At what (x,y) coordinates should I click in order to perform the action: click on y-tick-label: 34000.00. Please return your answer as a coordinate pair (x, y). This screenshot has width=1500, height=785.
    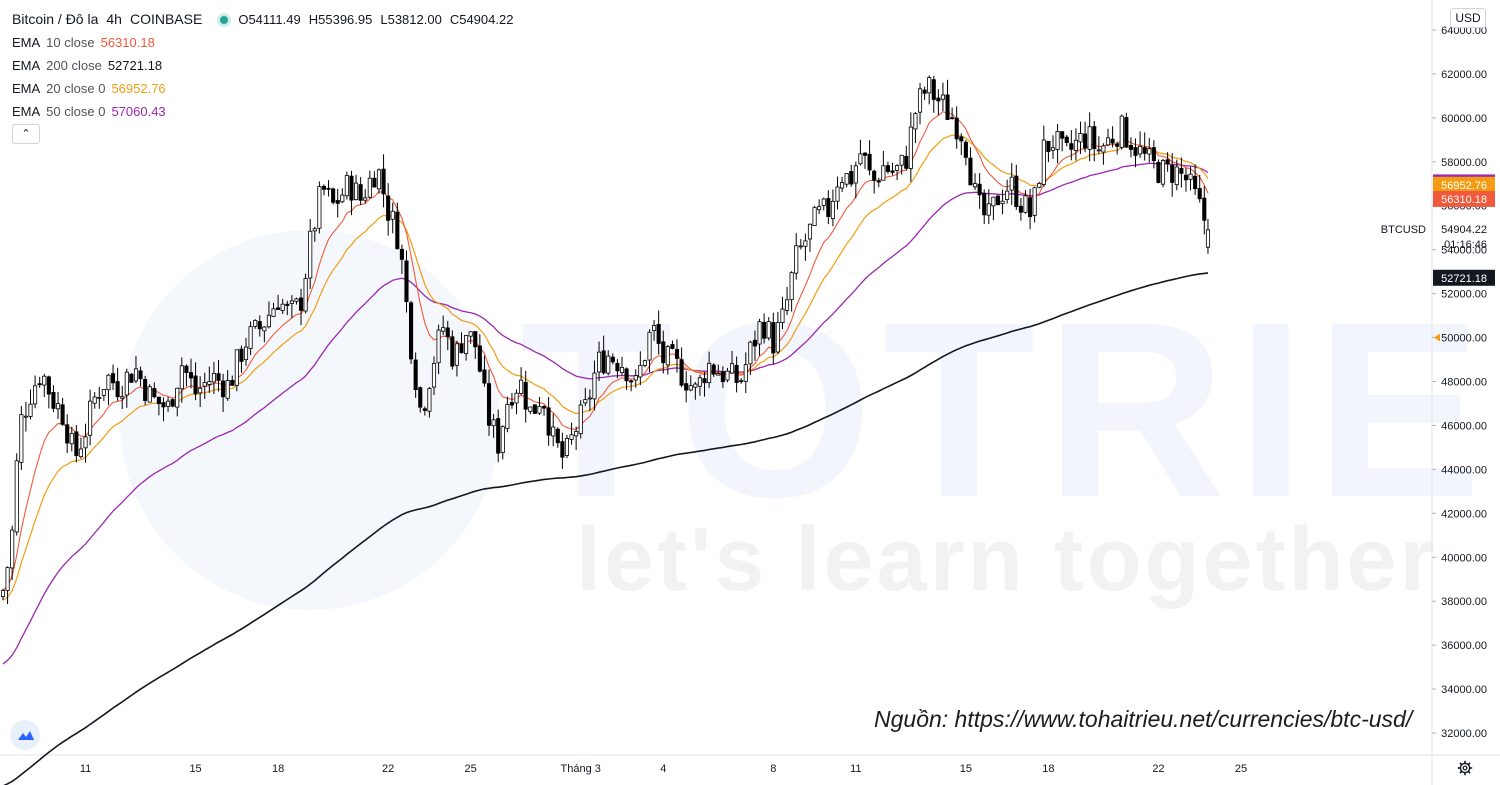
    Looking at the image, I should click on (1464, 690).